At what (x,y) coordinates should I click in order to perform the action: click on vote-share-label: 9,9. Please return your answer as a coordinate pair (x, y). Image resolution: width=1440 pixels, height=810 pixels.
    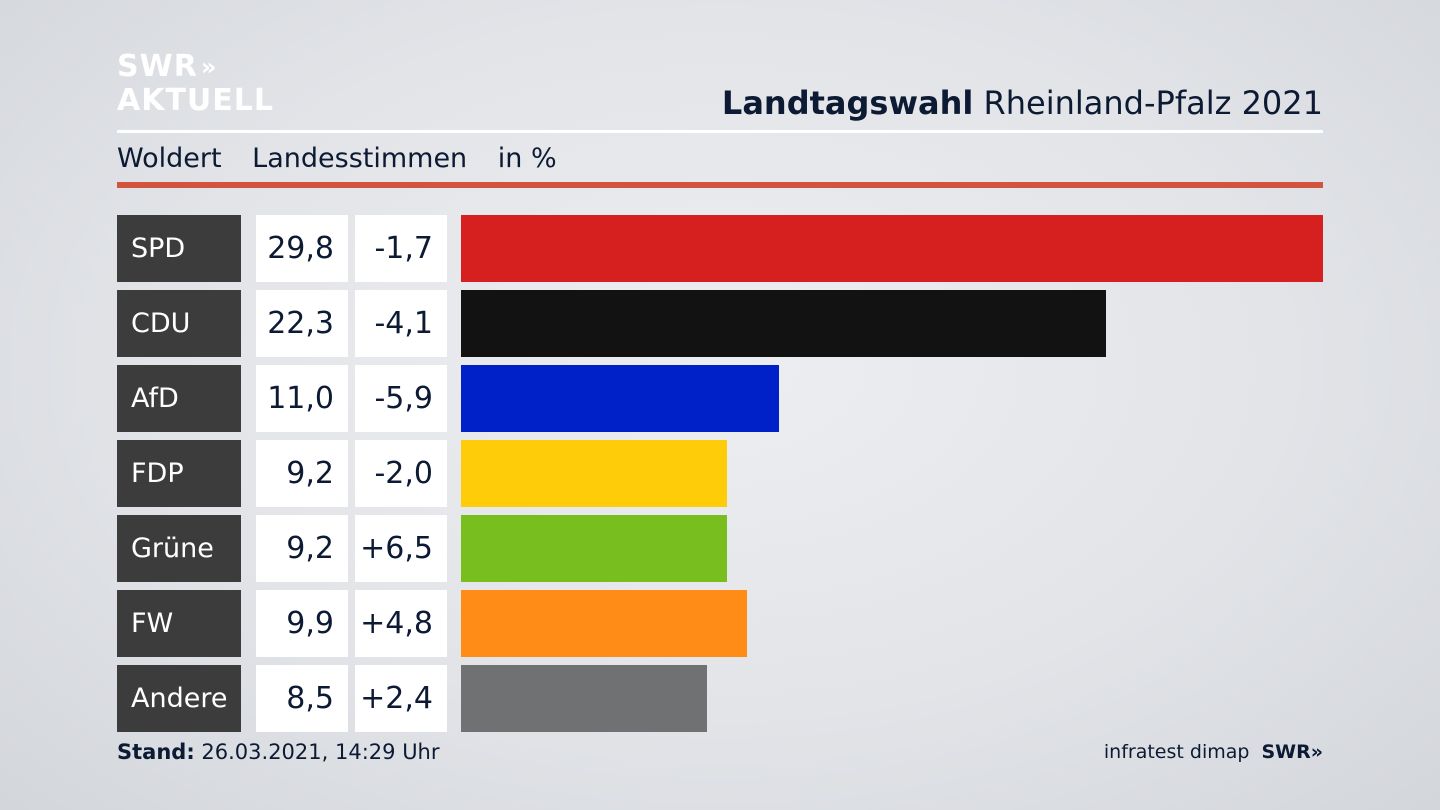
    Looking at the image, I should click on (302, 623).